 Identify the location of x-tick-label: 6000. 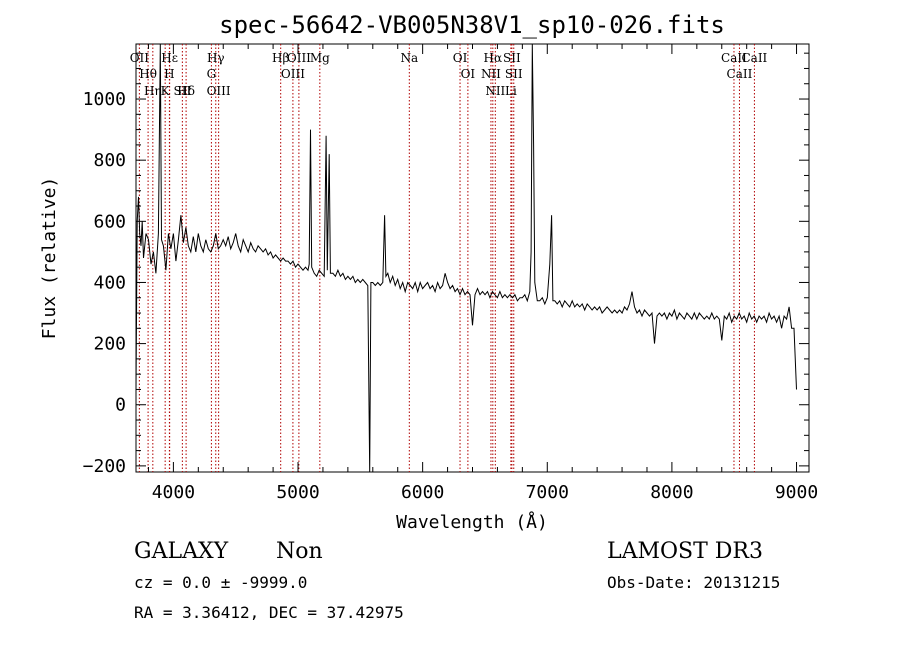
(422, 492).